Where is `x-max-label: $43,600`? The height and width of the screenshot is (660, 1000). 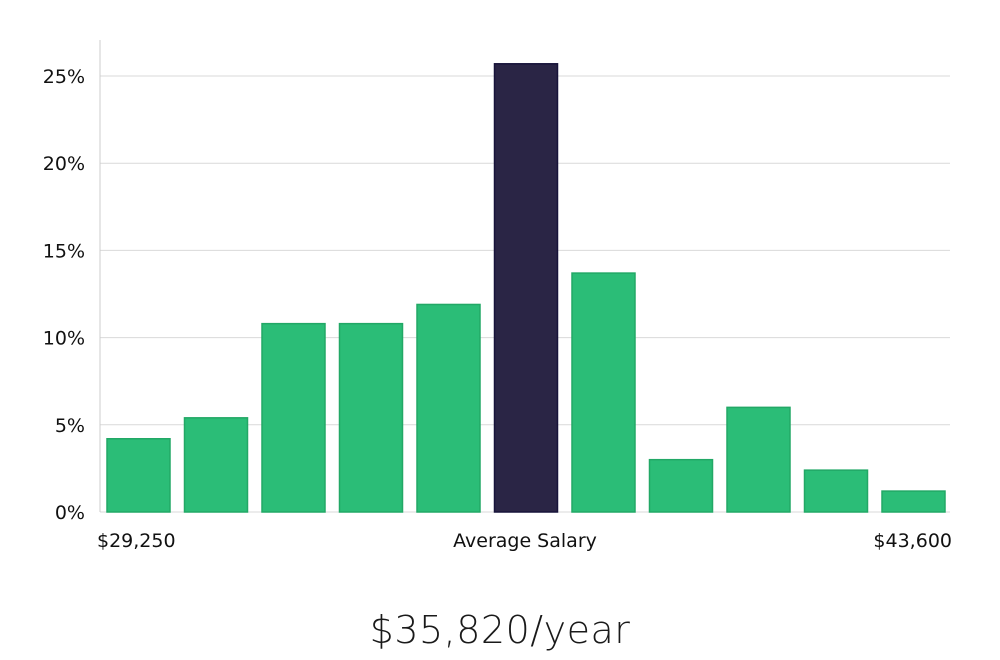
x-max-label: $43,600 is located at coordinates (912, 541).